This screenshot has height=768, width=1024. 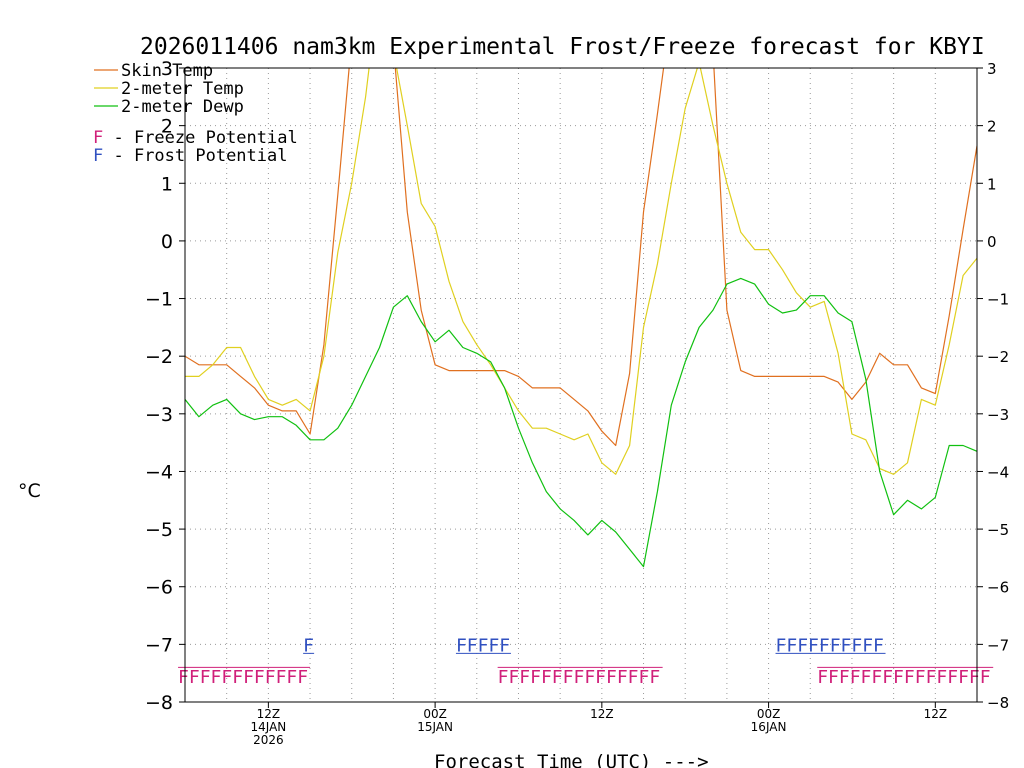 What do you see at coordinates (29, 491) in the screenshot?
I see `y-axis-label: °C` at bounding box center [29, 491].